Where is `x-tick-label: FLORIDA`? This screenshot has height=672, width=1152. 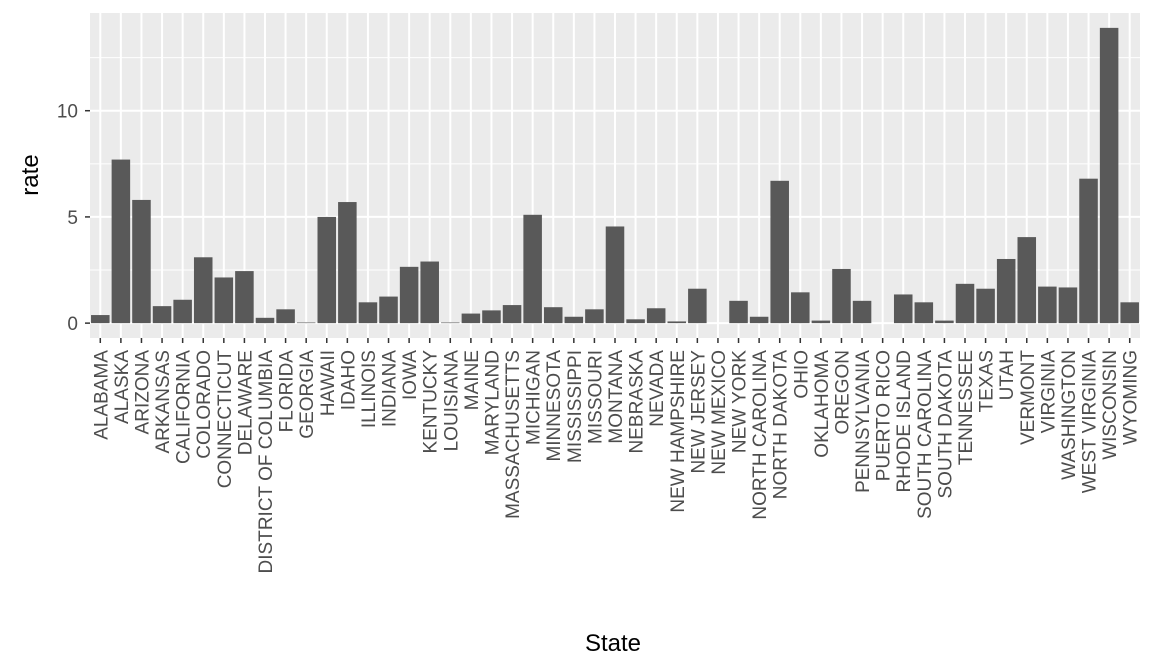 x-tick-label: FLORIDA is located at coordinates (287, 391).